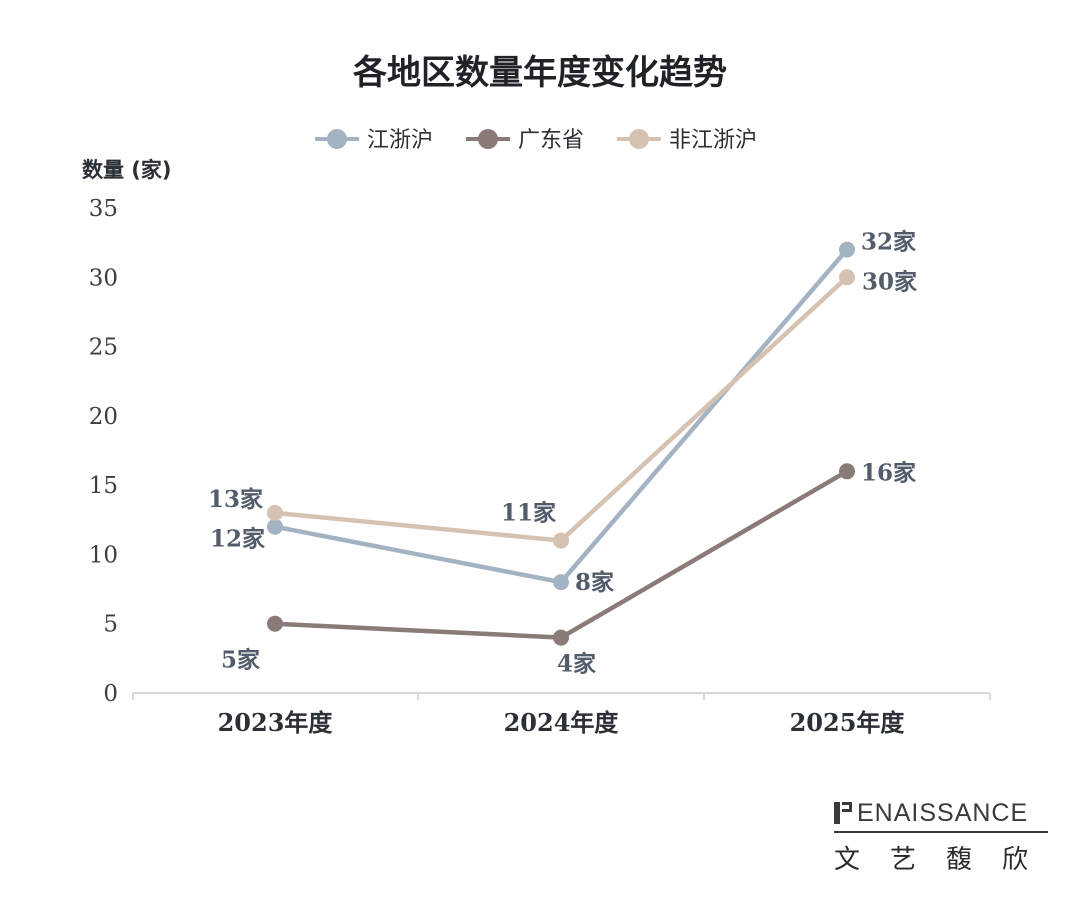 This screenshot has width=1080, height=899. What do you see at coordinates (540, 73) in the screenshot?
I see `chart-title: 各地区数量年度变化趋势` at bounding box center [540, 73].